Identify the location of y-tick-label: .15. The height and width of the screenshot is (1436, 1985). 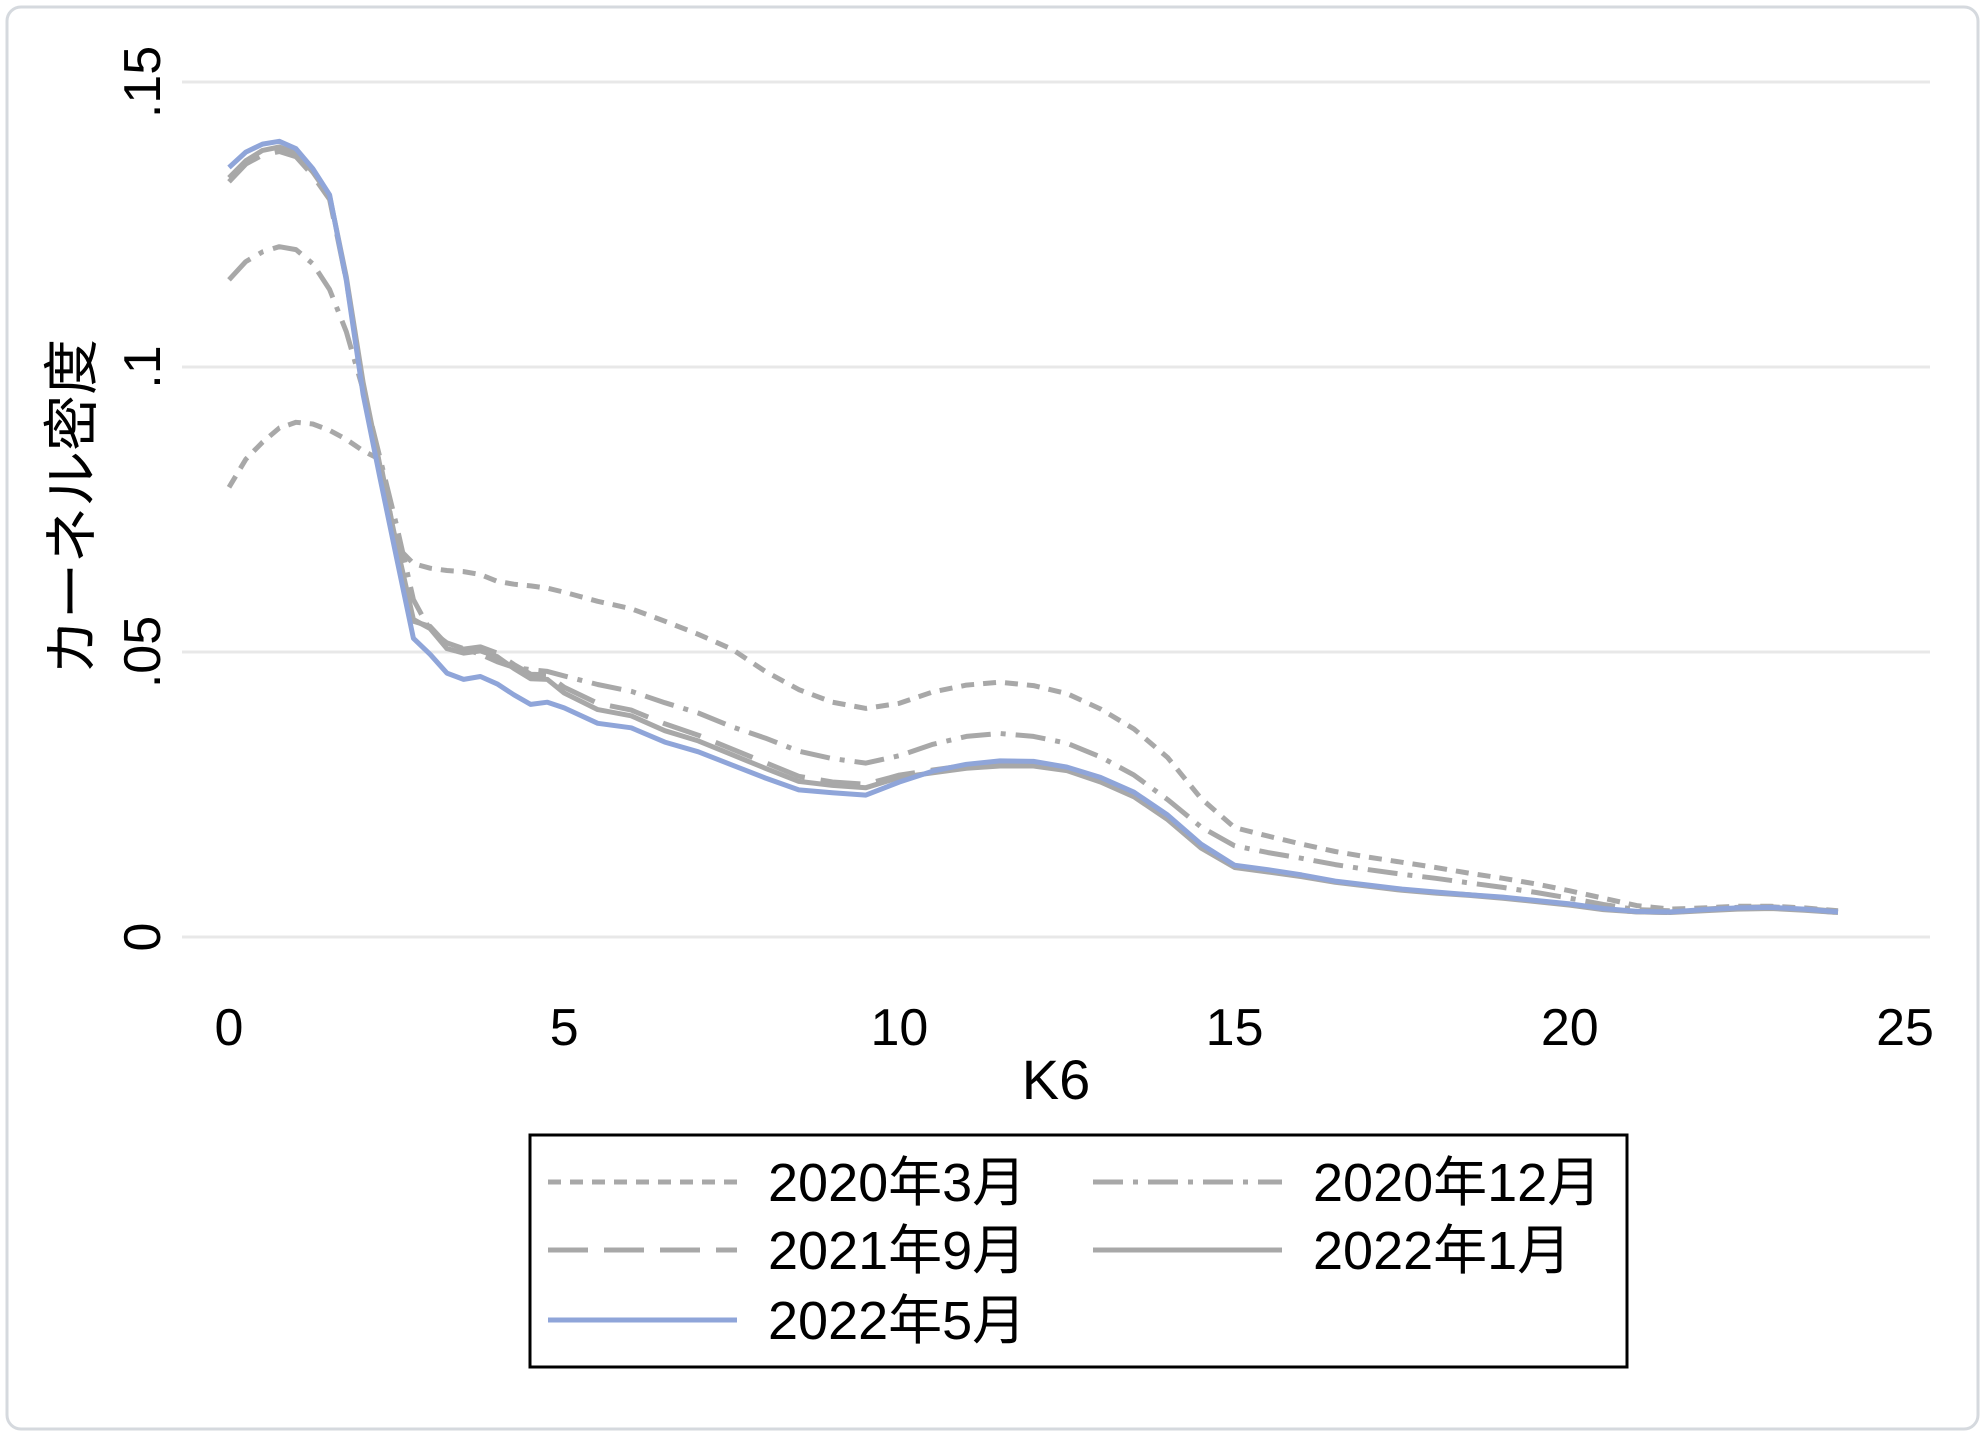
(143, 82).